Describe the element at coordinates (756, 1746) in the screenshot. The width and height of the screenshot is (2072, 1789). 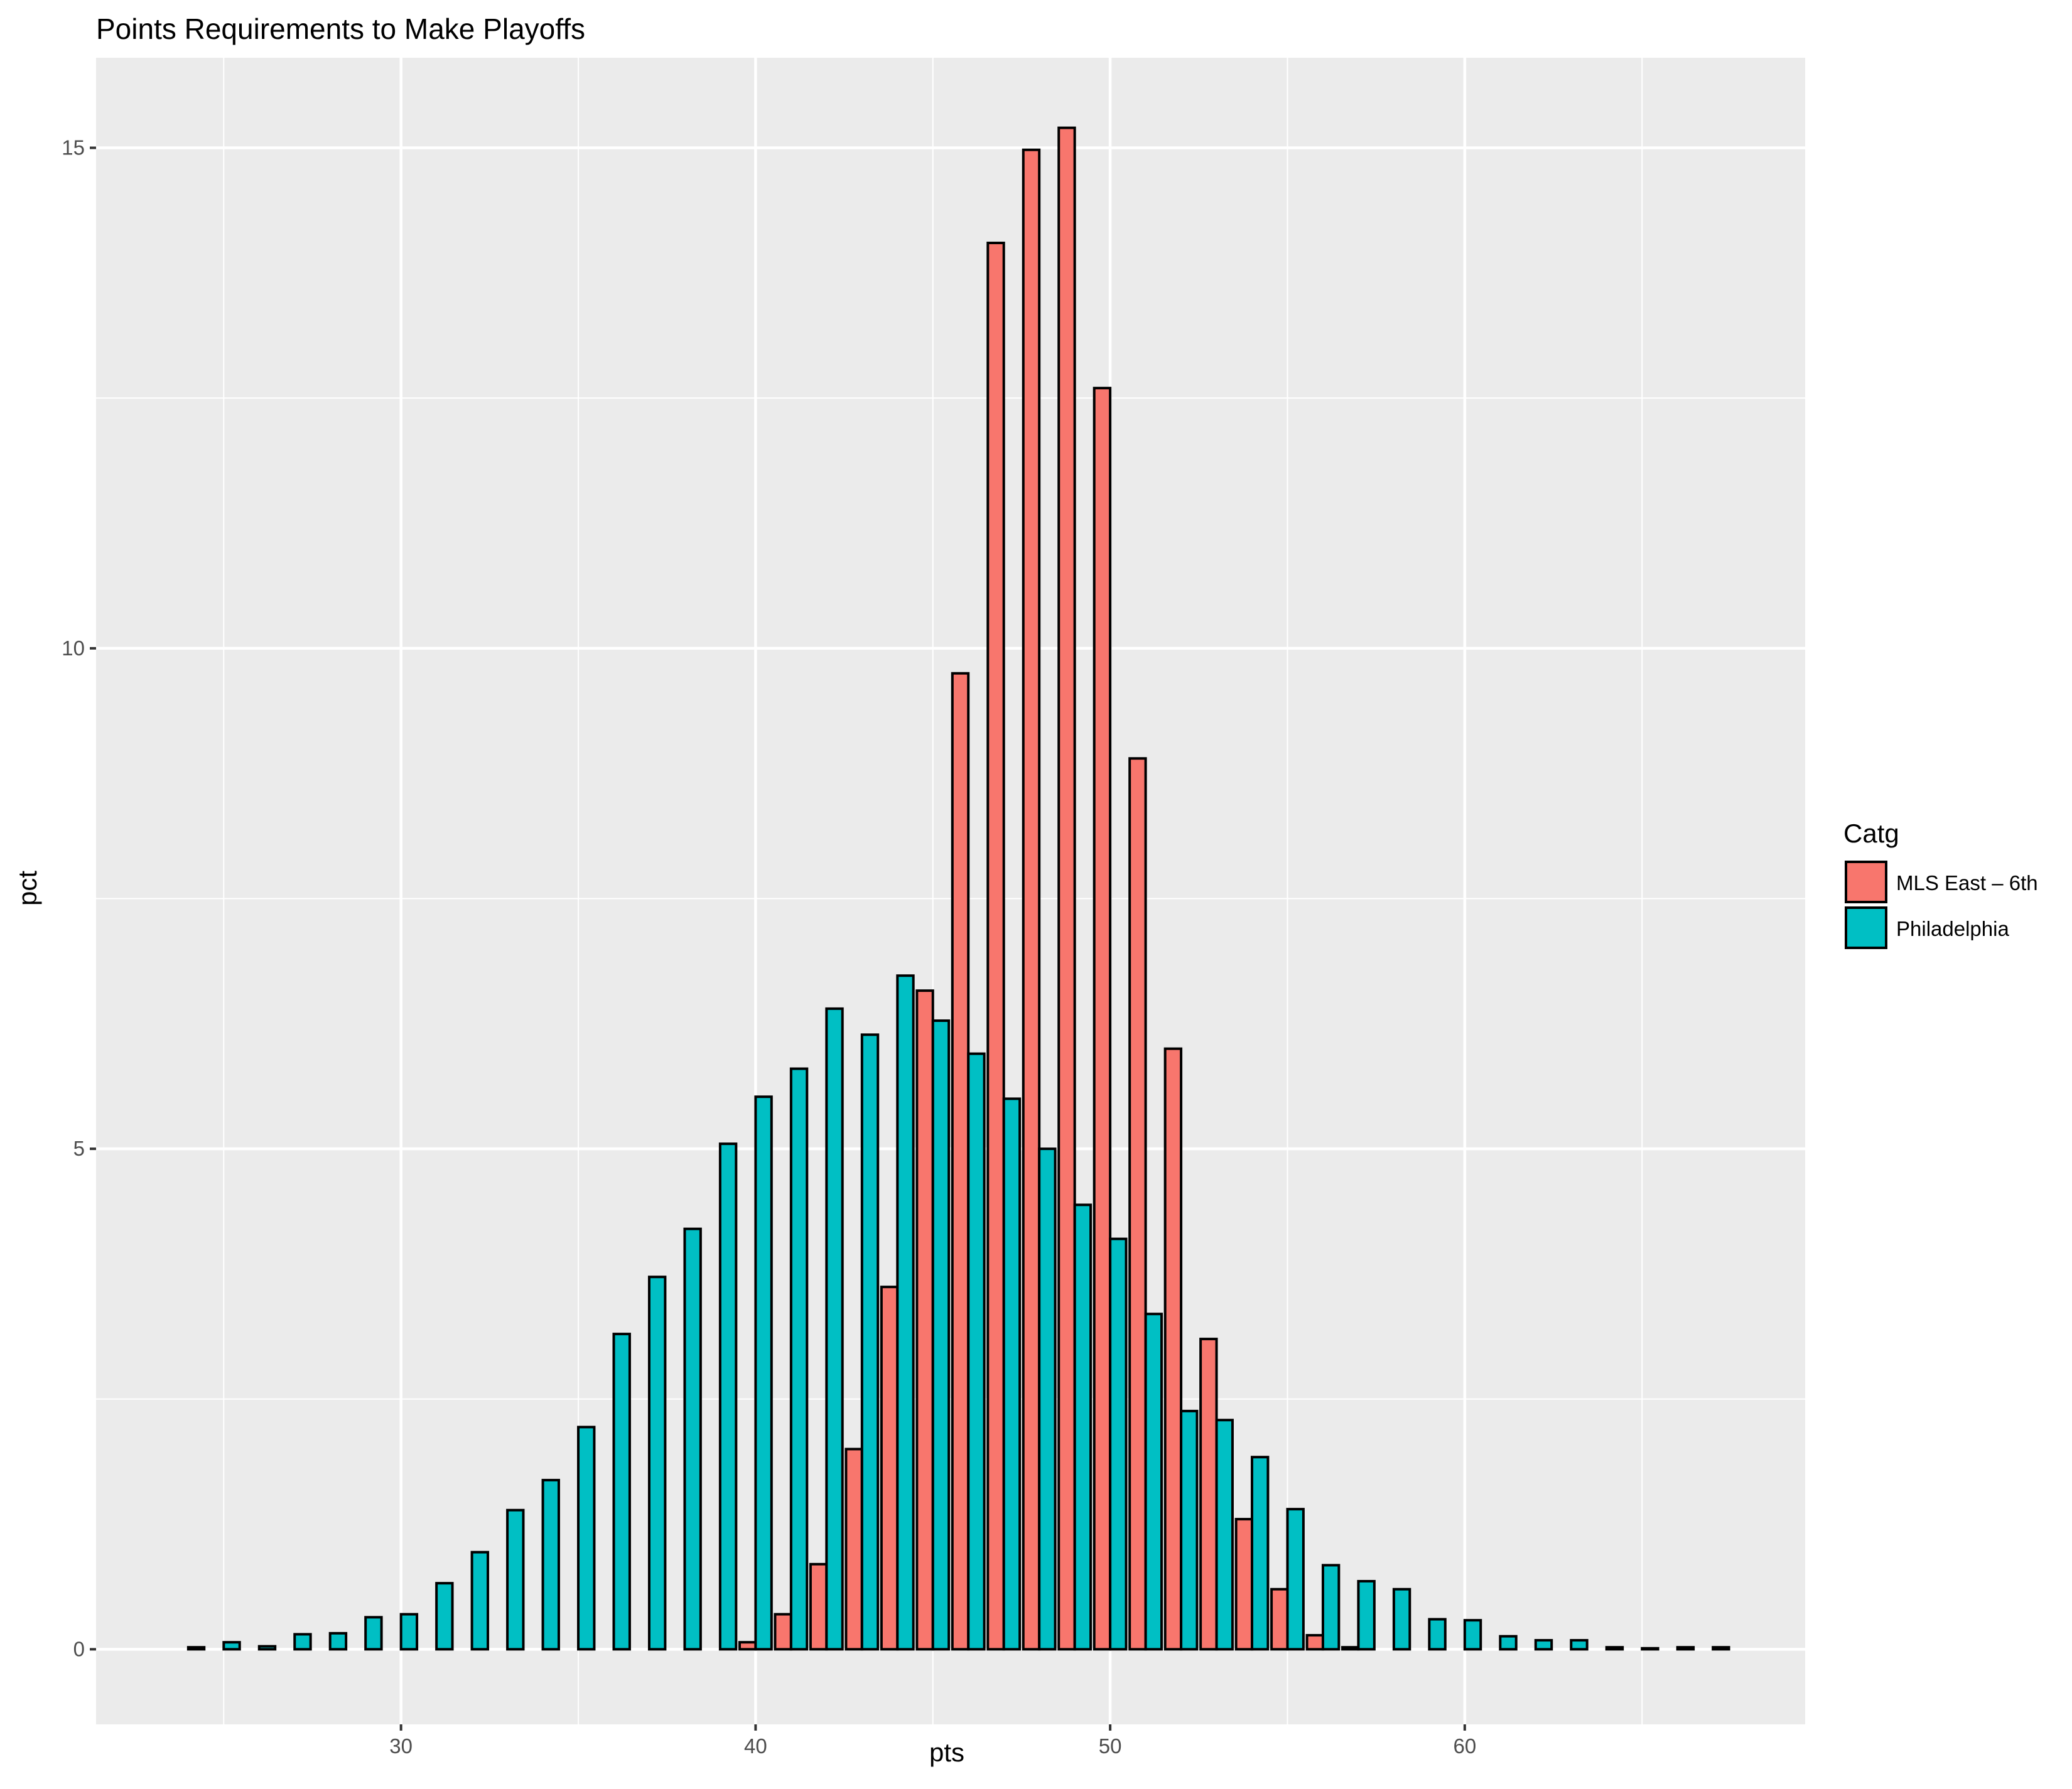
I see `x-tick-label: 40` at that location.